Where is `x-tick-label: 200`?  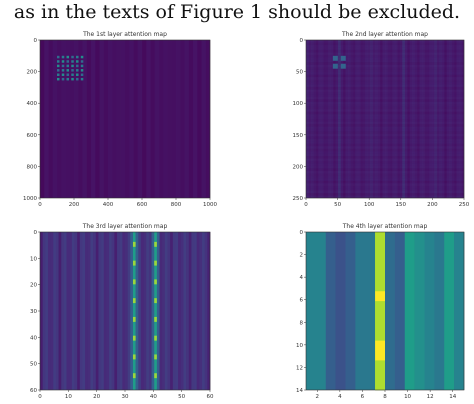
x-tick-label: 200 is located at coordinates (74, 205).